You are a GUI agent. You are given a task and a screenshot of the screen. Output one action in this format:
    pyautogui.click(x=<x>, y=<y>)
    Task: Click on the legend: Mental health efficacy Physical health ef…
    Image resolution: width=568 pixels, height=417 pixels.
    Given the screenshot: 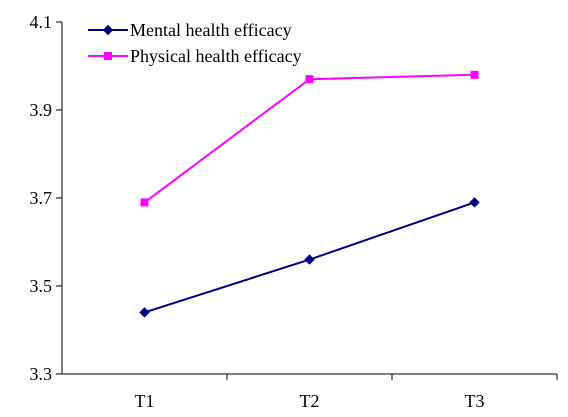 What is the action you would take?
    pyautogui.click(x=195, y=43)
    